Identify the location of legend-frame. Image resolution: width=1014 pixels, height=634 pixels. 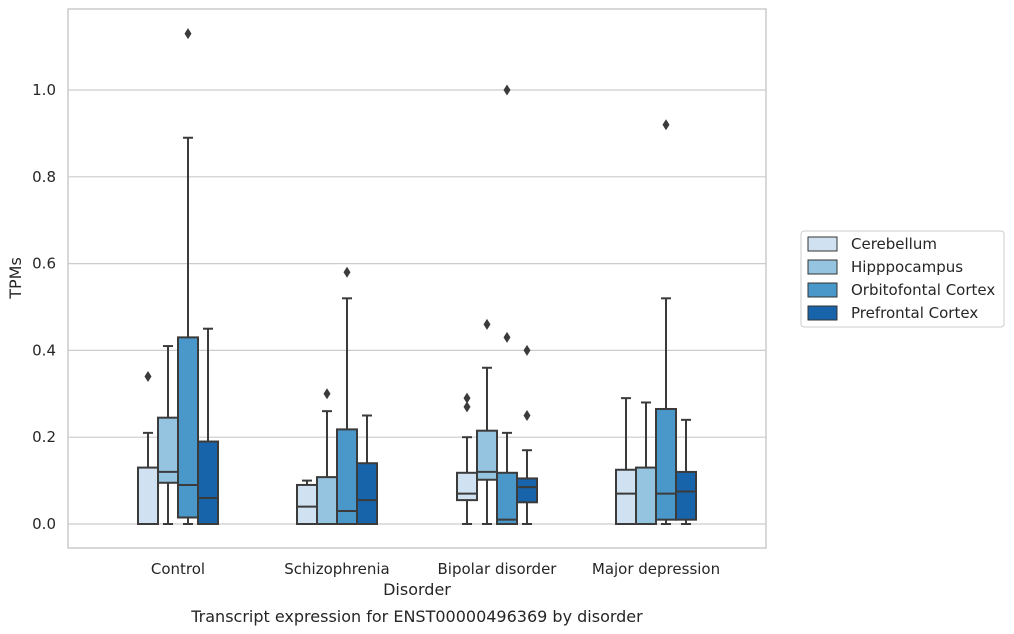
(902, 279).